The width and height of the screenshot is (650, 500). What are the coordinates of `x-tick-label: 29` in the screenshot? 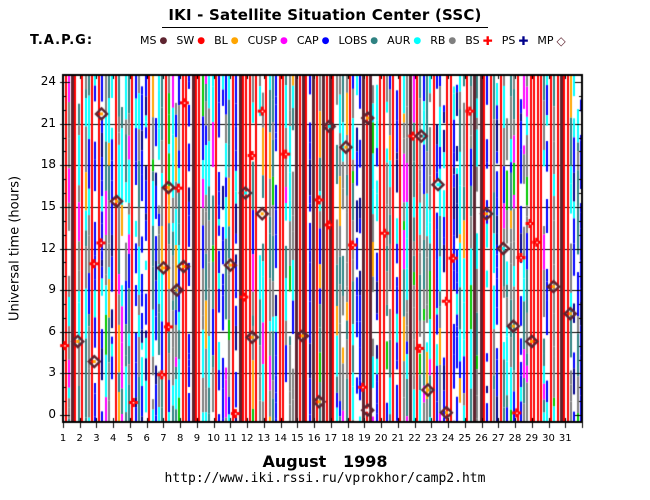 It's located at (532, 438).